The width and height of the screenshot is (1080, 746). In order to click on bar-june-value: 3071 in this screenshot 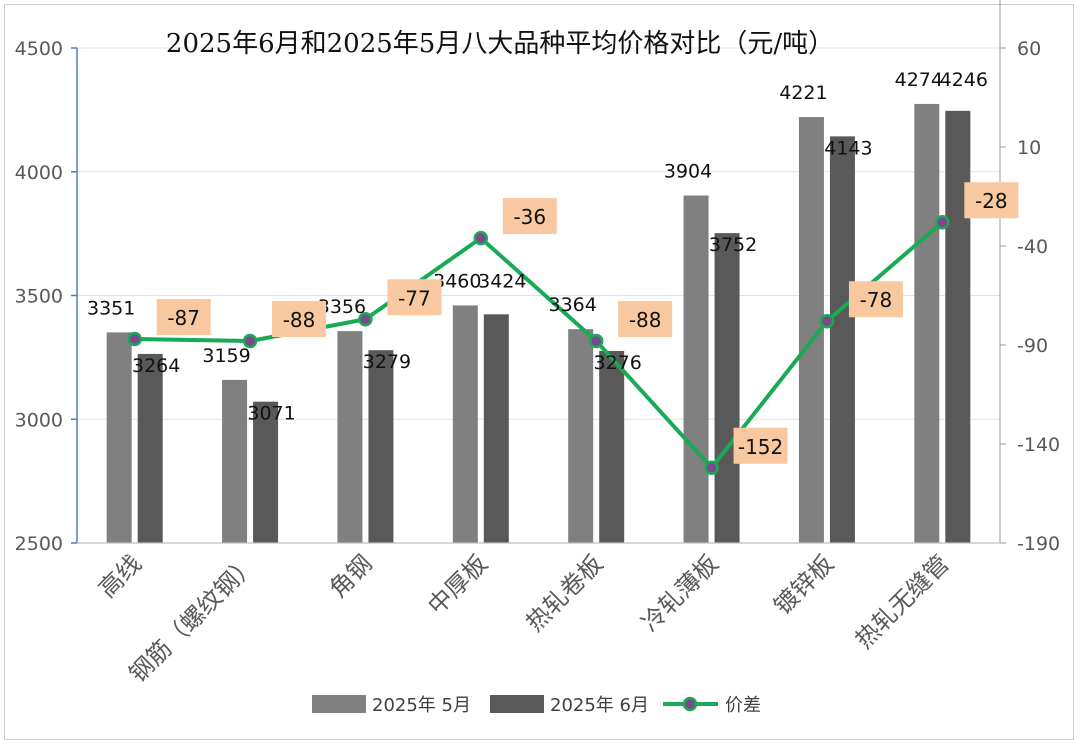, I will do `click(271, 414)`.